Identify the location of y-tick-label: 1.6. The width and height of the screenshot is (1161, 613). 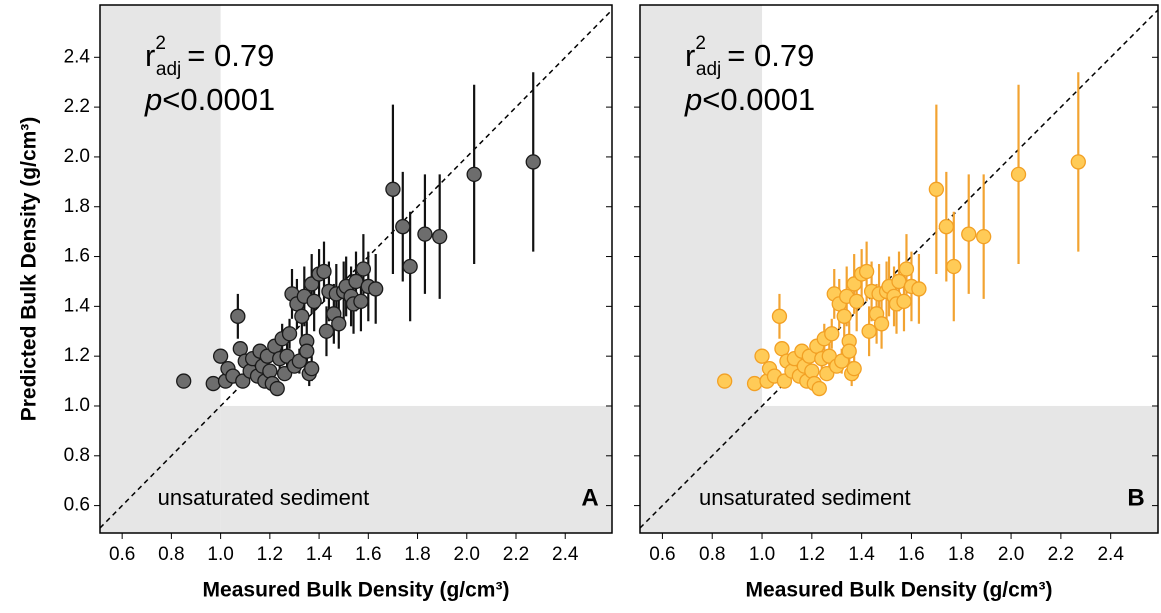
(77, 256).